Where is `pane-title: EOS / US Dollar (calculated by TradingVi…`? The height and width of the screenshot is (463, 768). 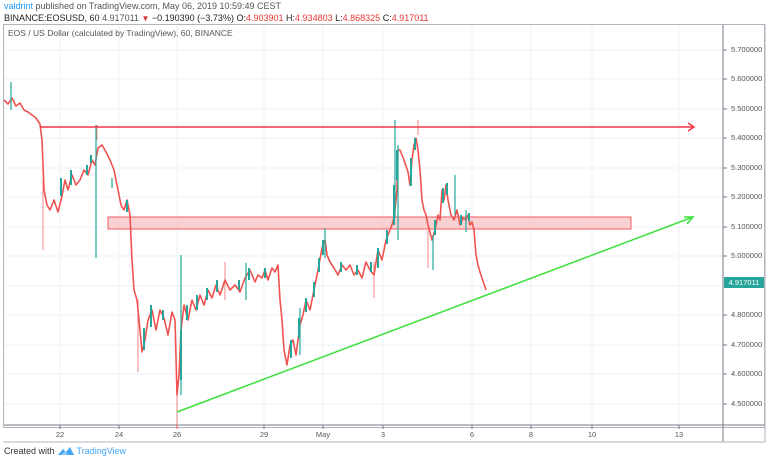 pane-title: EOS / US Dollar (calculated by TradingVi… is located at coordinates (120, 33).